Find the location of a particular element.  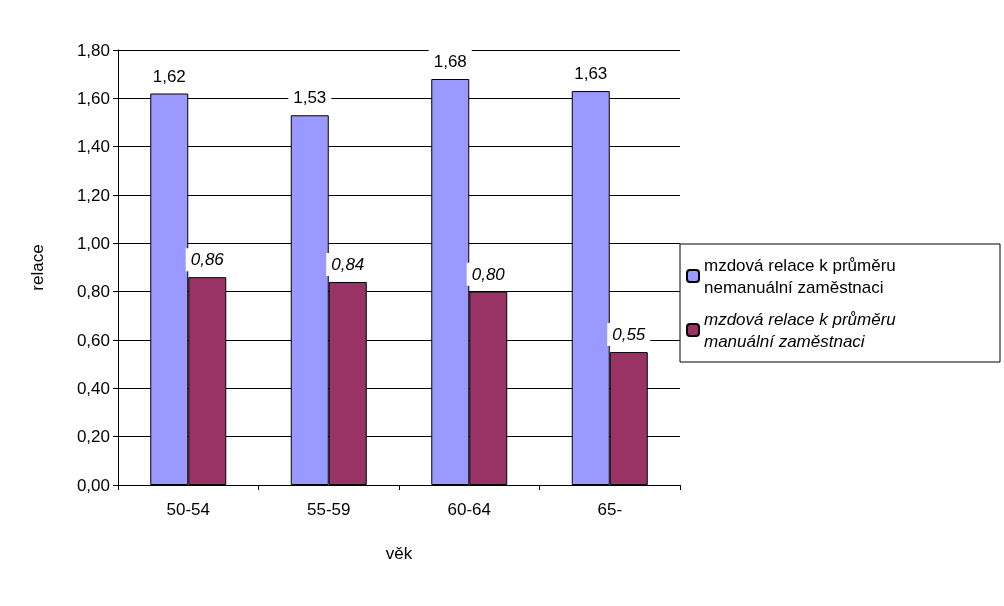

data-label: 0,84 is located at coordinates (348, 264).